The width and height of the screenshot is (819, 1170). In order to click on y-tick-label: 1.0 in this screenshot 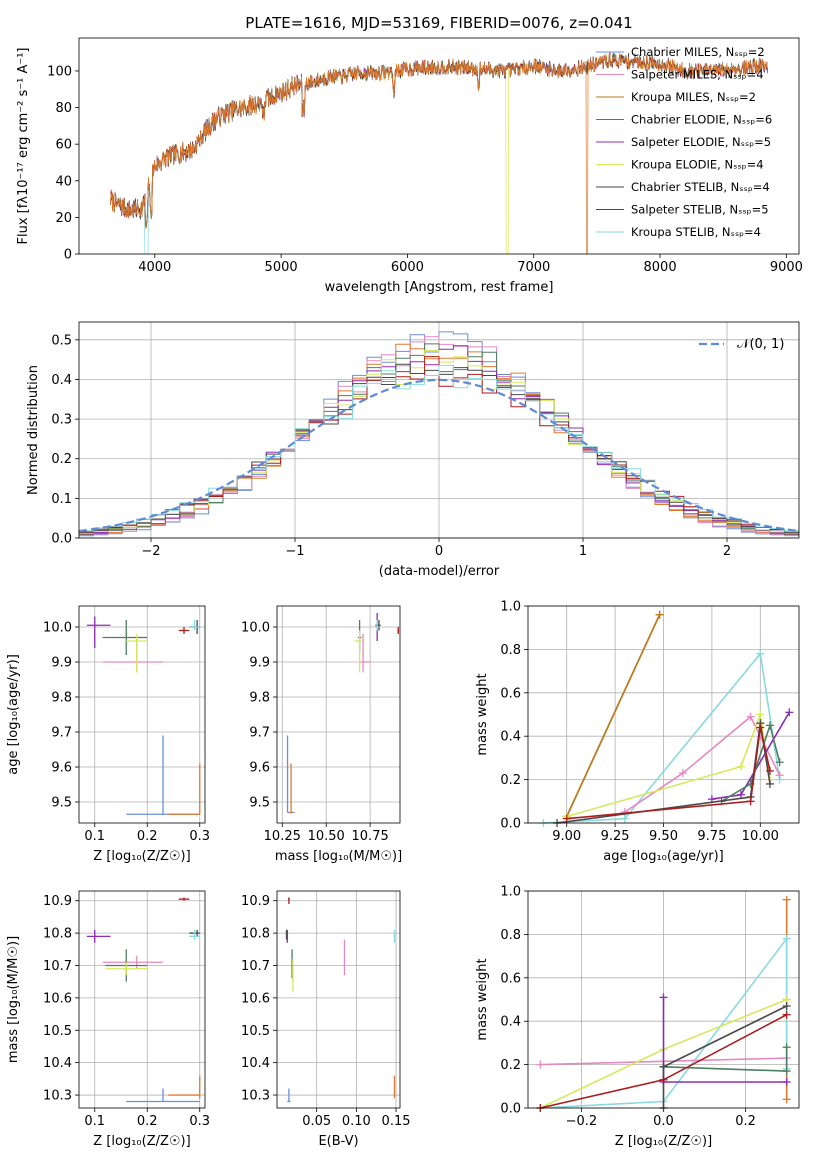, I will do `click(510, 892)`.